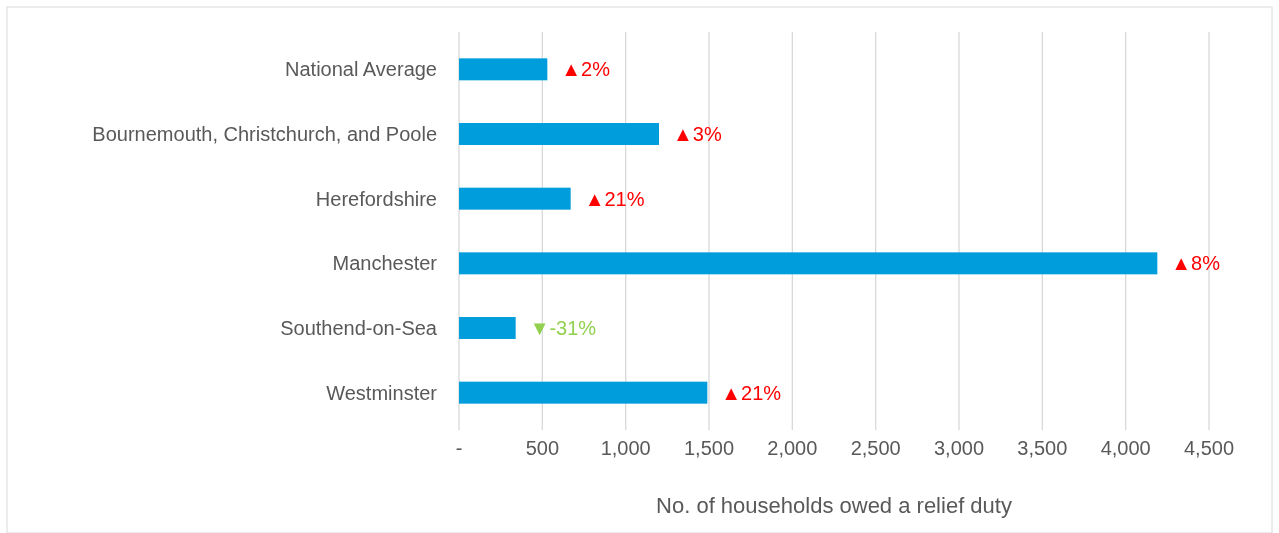 The height and width of the screenshot is (533, 1279). Describe the element at coordinates (709, 448) in the screenshot. I see `x-tick-label: 1,500` at that location.